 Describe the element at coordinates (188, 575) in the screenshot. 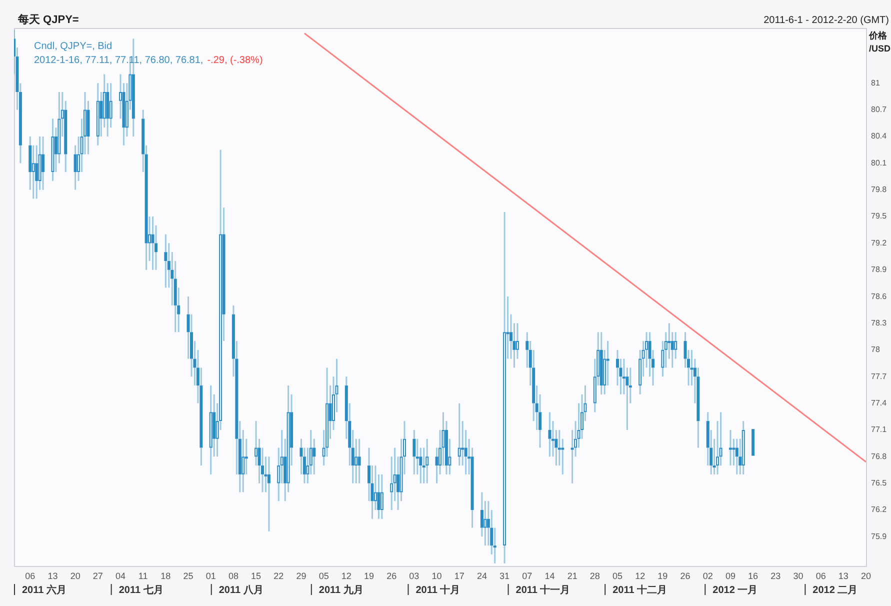

I see `x-tick-label: 25` at that location.